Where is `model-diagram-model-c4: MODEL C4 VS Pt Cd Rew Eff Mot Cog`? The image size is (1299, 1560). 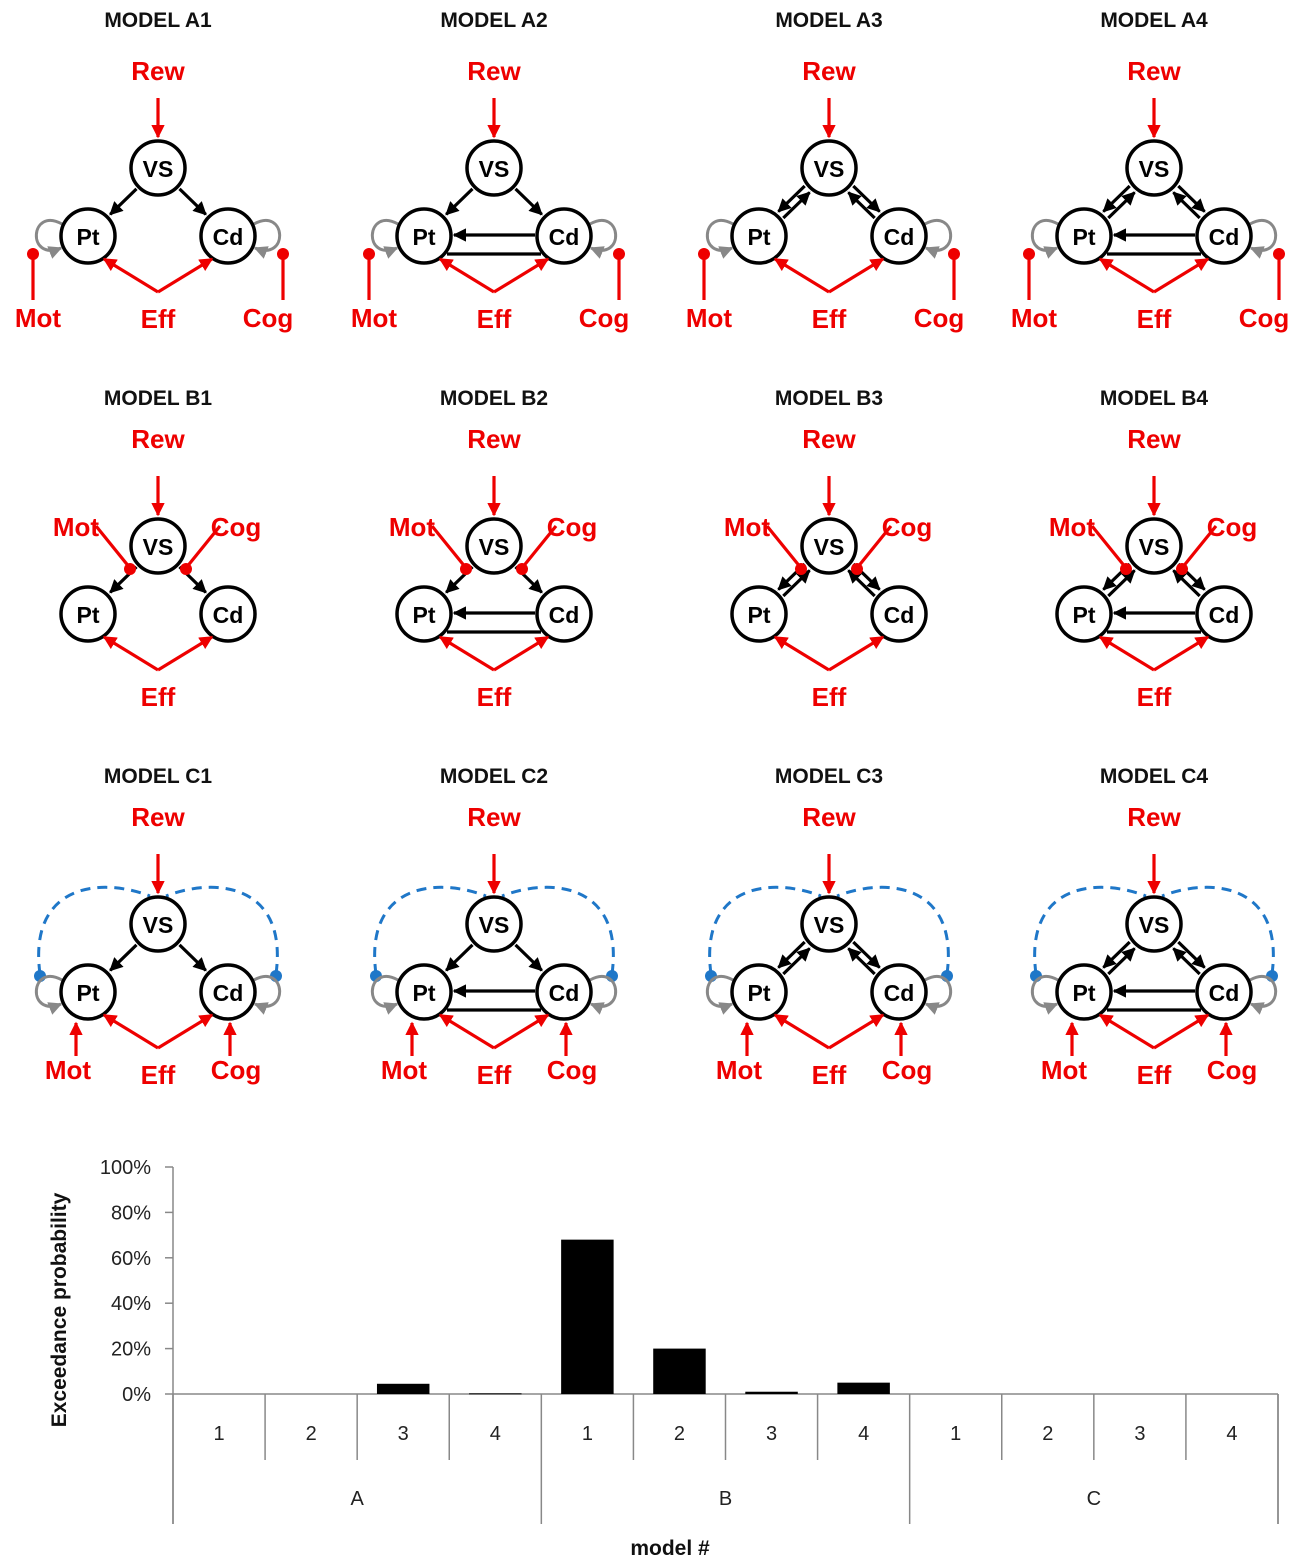
model-diagram-model-c4: MODEL C4 VS Pt Cd Rew Eff Mot Cog is located at coordinates (1154, 927).